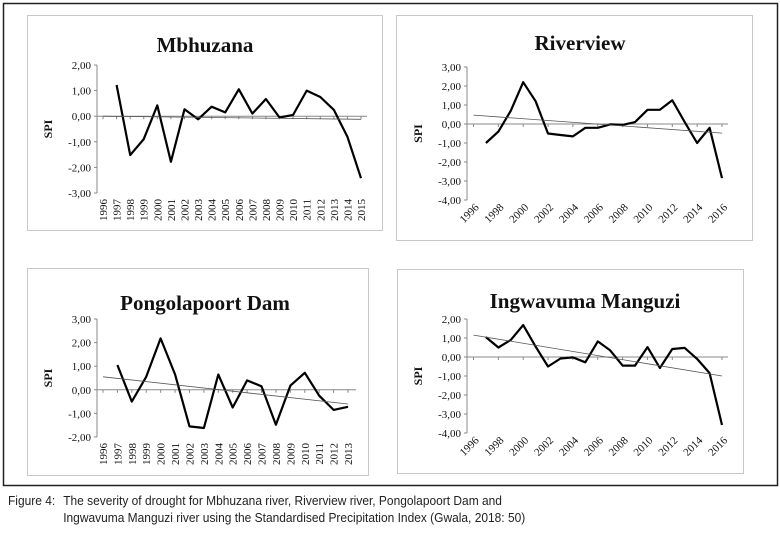 The width and height of the screenshot is (780, 538). Describe the element at coordinates (581, 43) in the screenshot. I see `chart-title: Riverview` at that location.